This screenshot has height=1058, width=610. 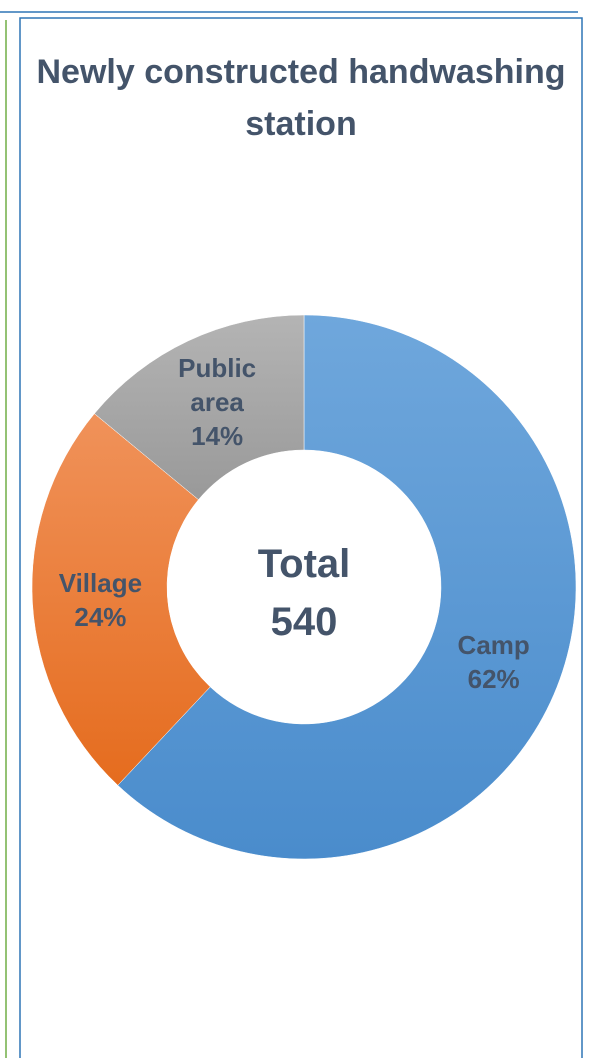 What do you see at coordinates (301, 98) in the screenshot?
I see `chart-title: Newly constructed handwashing station` at bounding box center [301, 98].